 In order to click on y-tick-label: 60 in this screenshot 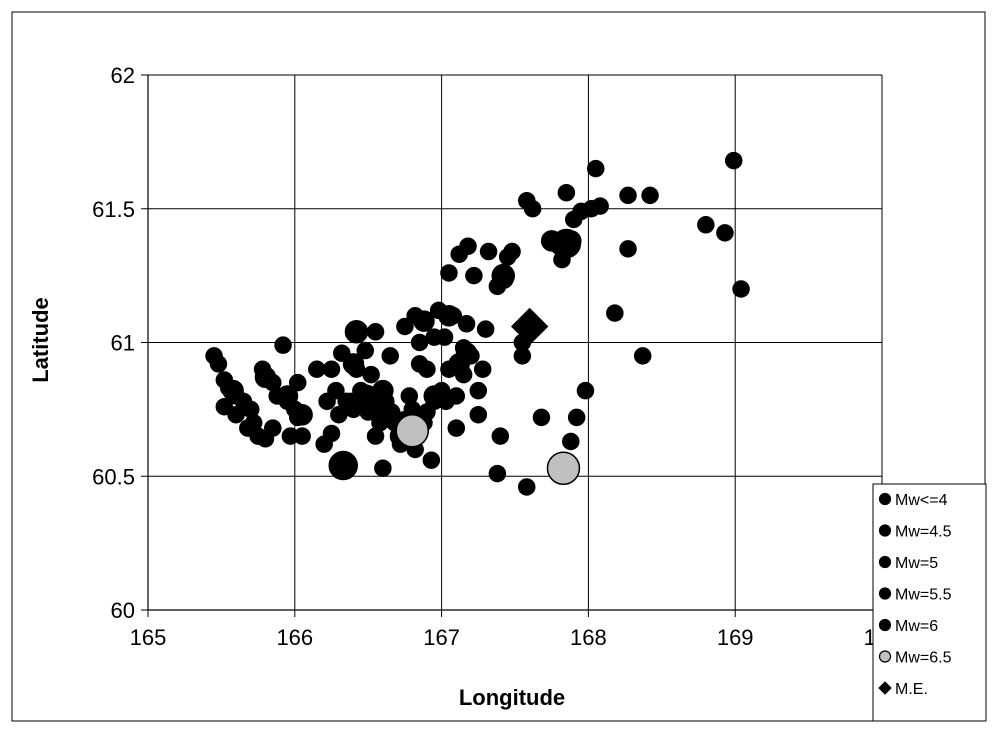, I will do `click(123, 610)`.